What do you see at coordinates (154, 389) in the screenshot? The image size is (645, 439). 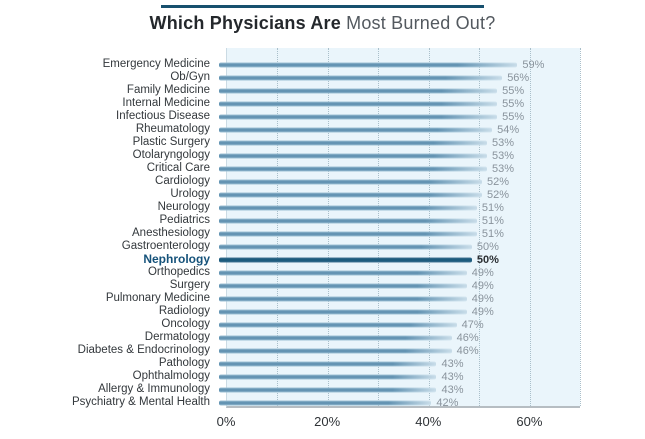 I see `category-label: Allergy & Immunology` at bounding box center [154, 389].